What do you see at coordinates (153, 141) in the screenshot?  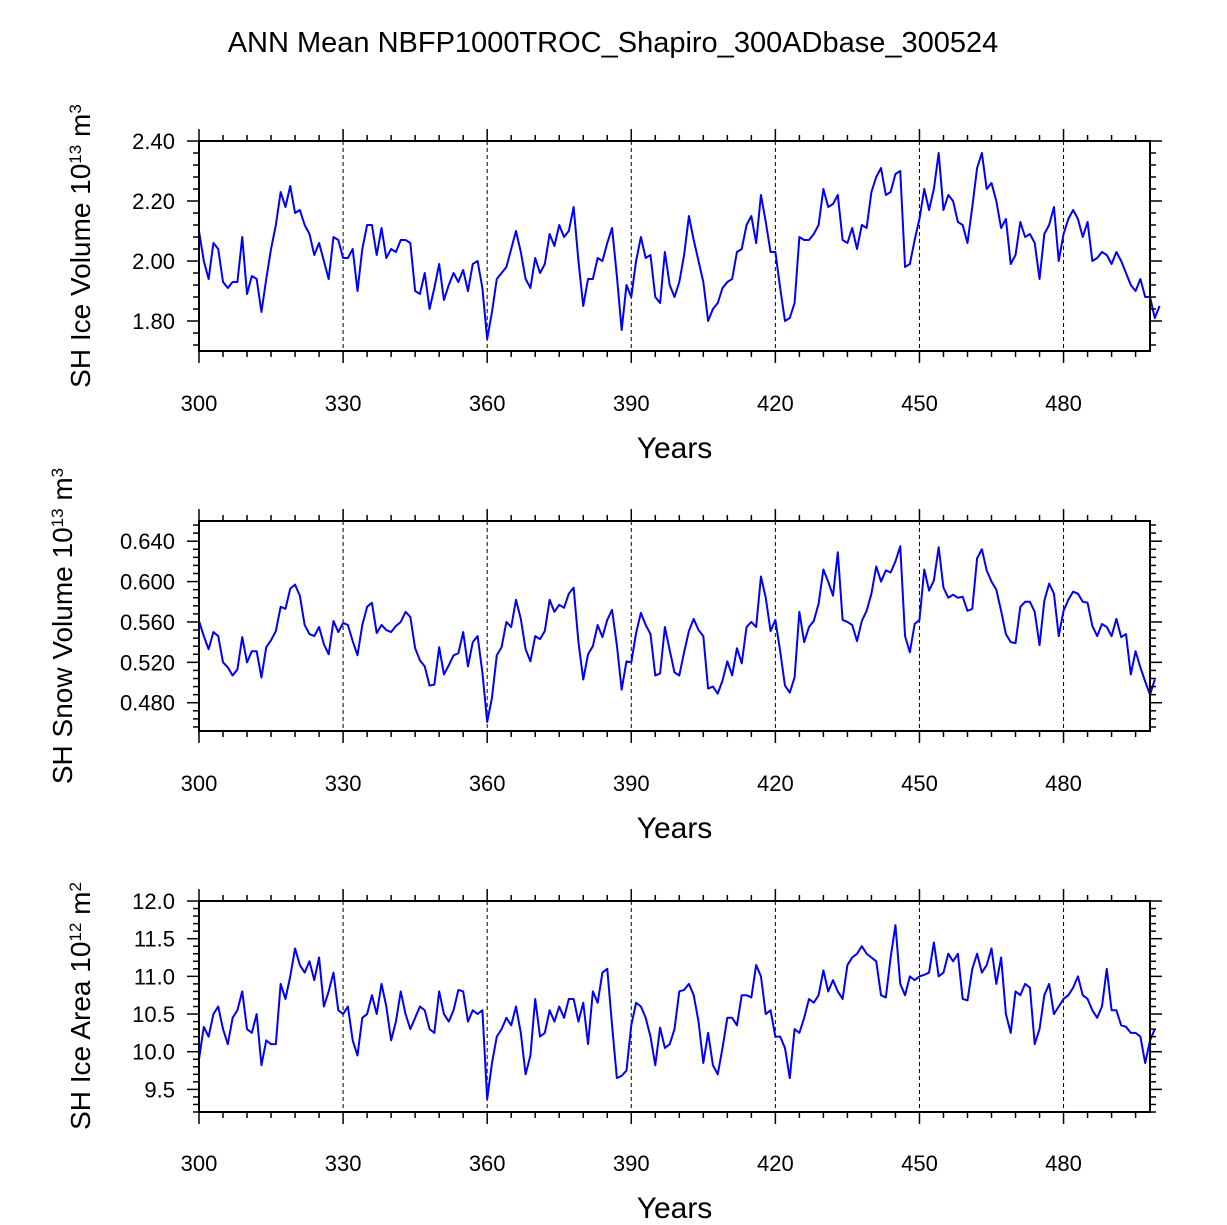 I see `y-tick-label: 2.40` at bounding box center [153, 141].